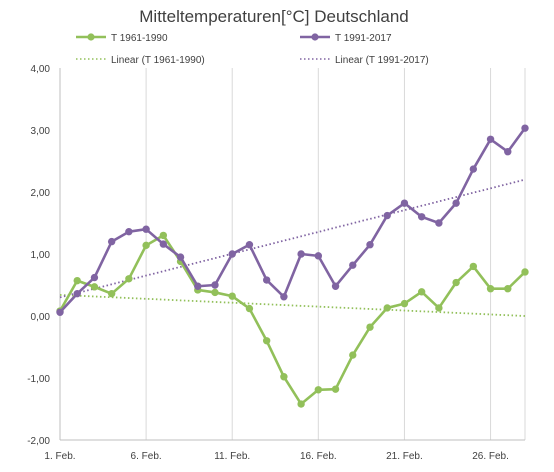 The width and height of the screenshot is (554, 472). Describe the element at coordinates (363, 38) in the screenshot. I see `legend-label: T 1991-2017` at that location.